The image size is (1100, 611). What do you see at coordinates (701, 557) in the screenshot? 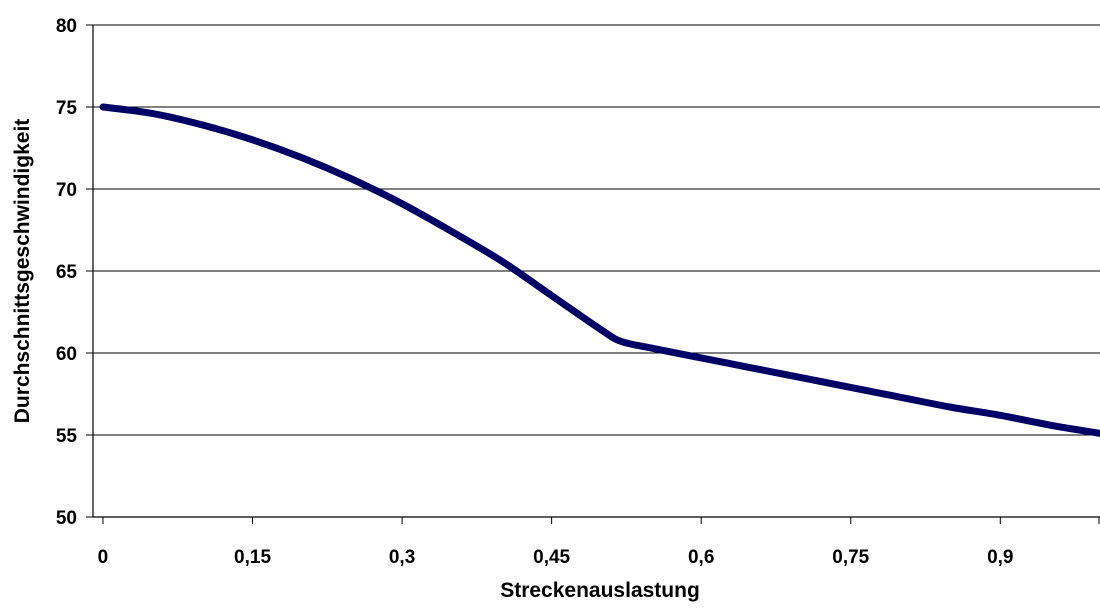
I see `x-tick-label: 0,6` at bounding box center [701, 557].